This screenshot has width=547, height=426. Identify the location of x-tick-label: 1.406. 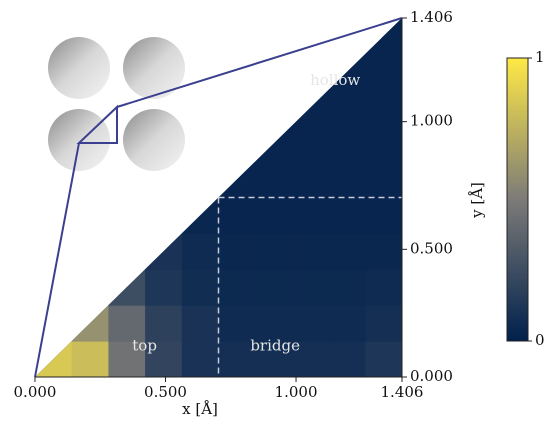
(402, 392).